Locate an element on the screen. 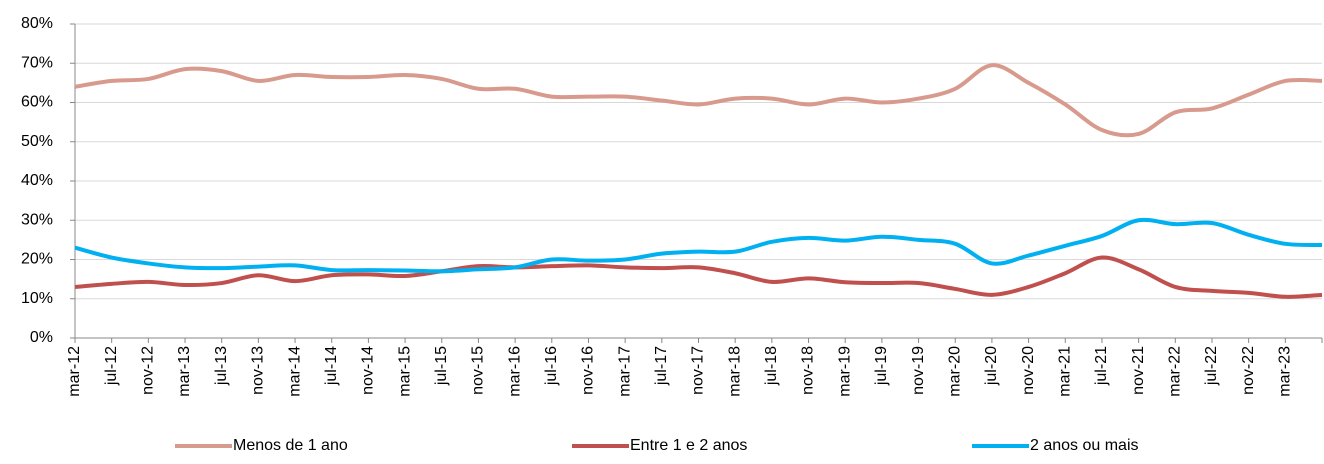 This screenshot has width=1324, height=464. x-tick-label: mar-19 is located at coordinates (844, 371).